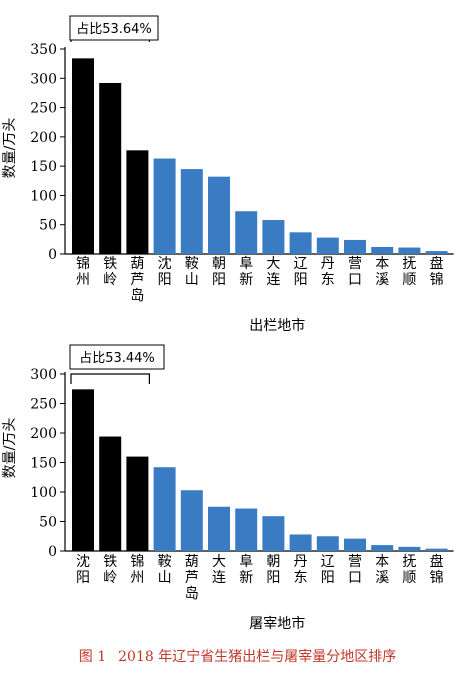 The height and width of the screenshot is (677, 475). Describe the element at coordinates (43, 464) in the screenshot. I see `chart2-y-tick-label: 150` at that location.